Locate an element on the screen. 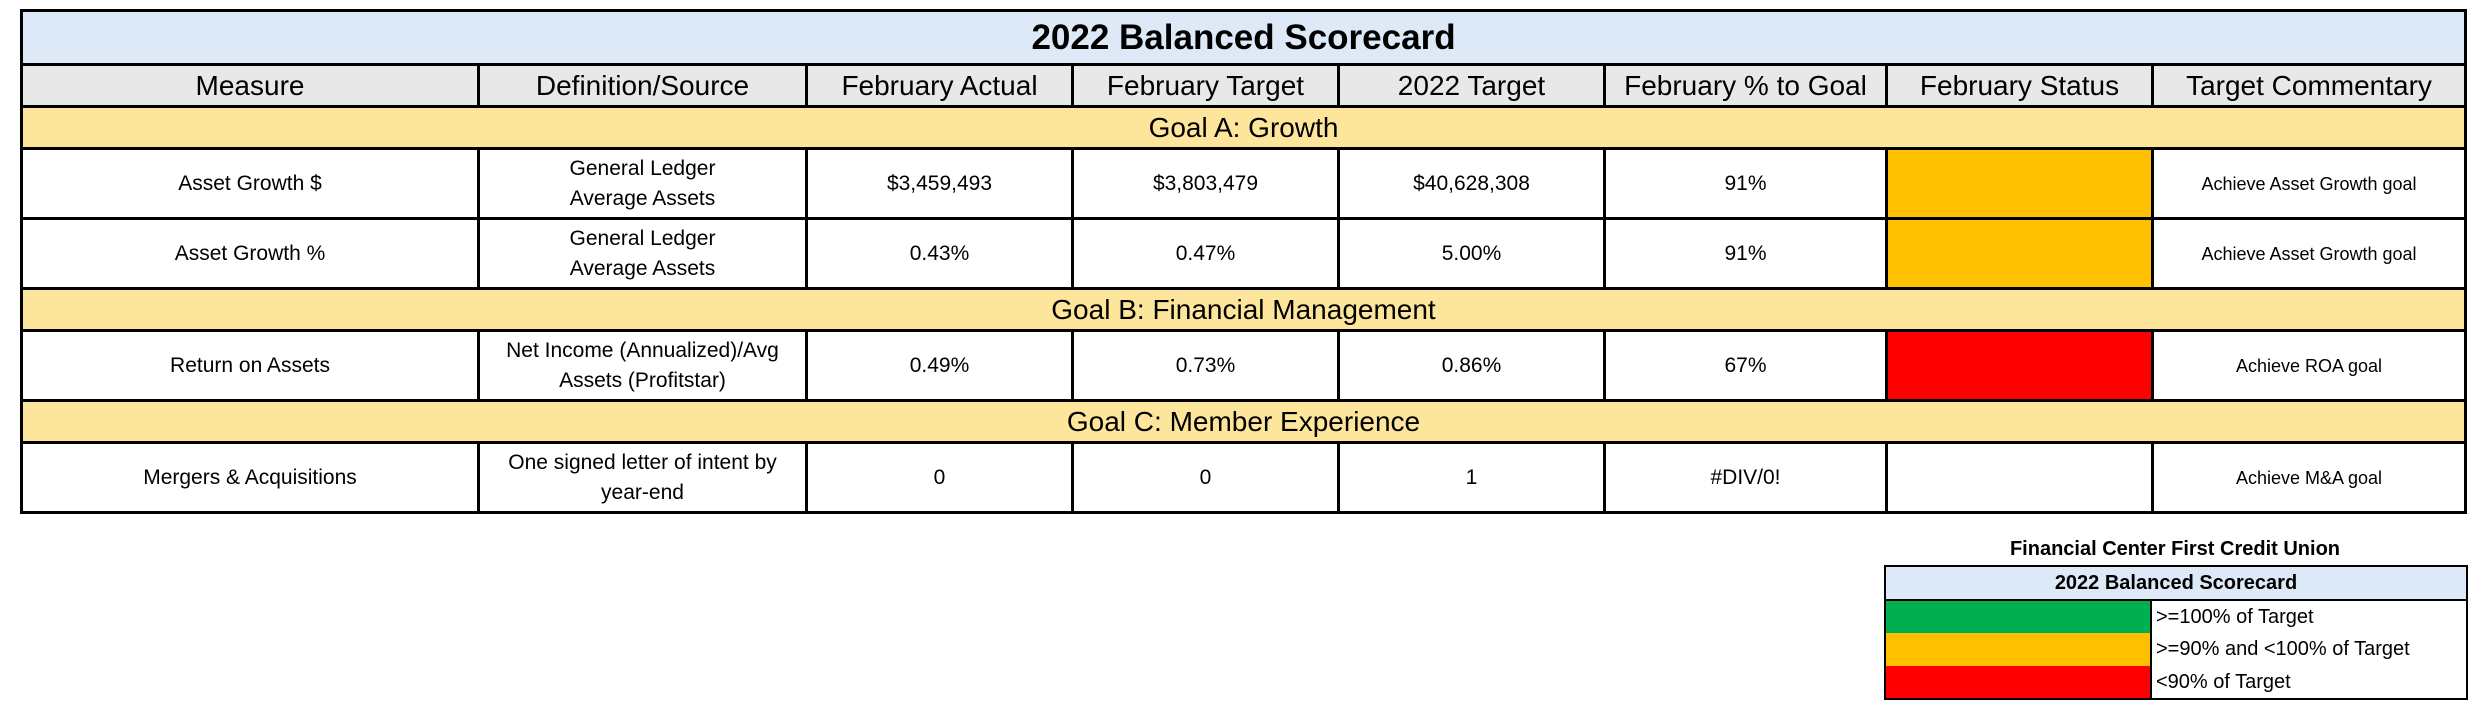  measure-cell: Mergers & Acquisitions is located at coordinates (250, 477).